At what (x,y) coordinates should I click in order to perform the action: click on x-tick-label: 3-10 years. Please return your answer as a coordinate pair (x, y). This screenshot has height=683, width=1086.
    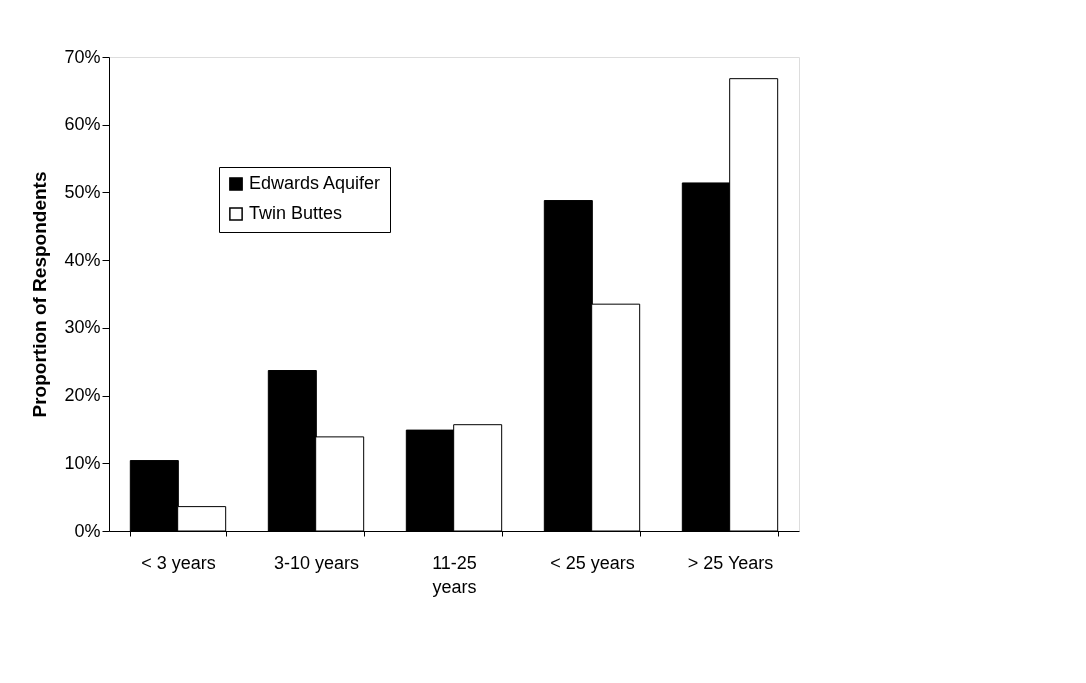
    Looking at the image, I should click on (316, 562).